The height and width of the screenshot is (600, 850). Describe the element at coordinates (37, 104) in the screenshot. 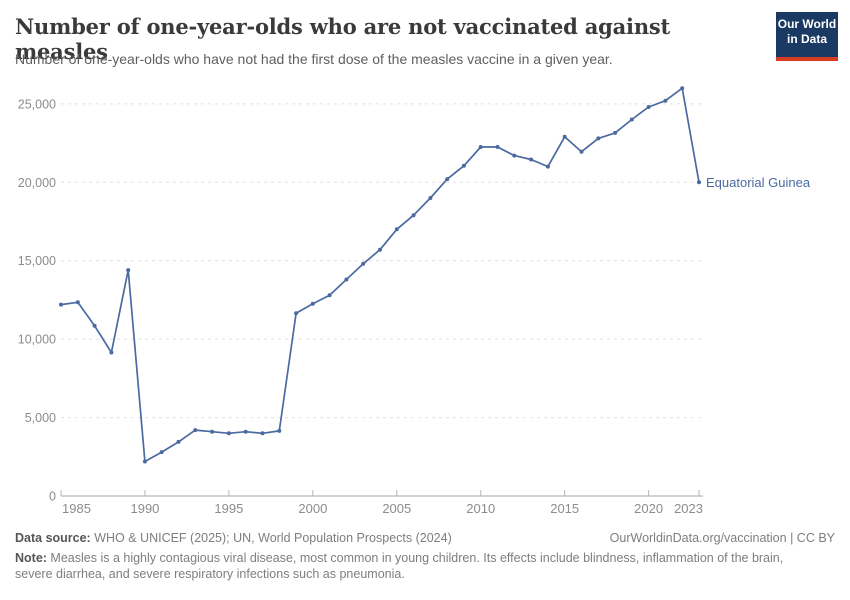

I see `y-axis-label: 25,000` at that location.